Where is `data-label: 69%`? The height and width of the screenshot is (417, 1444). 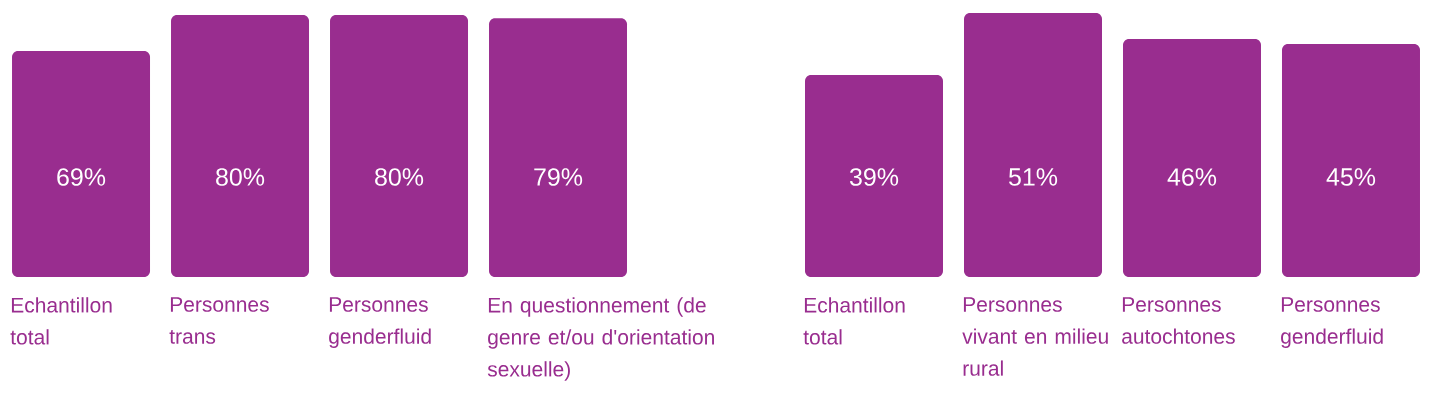
data-label: 69% is located at coordinates (81, 177).